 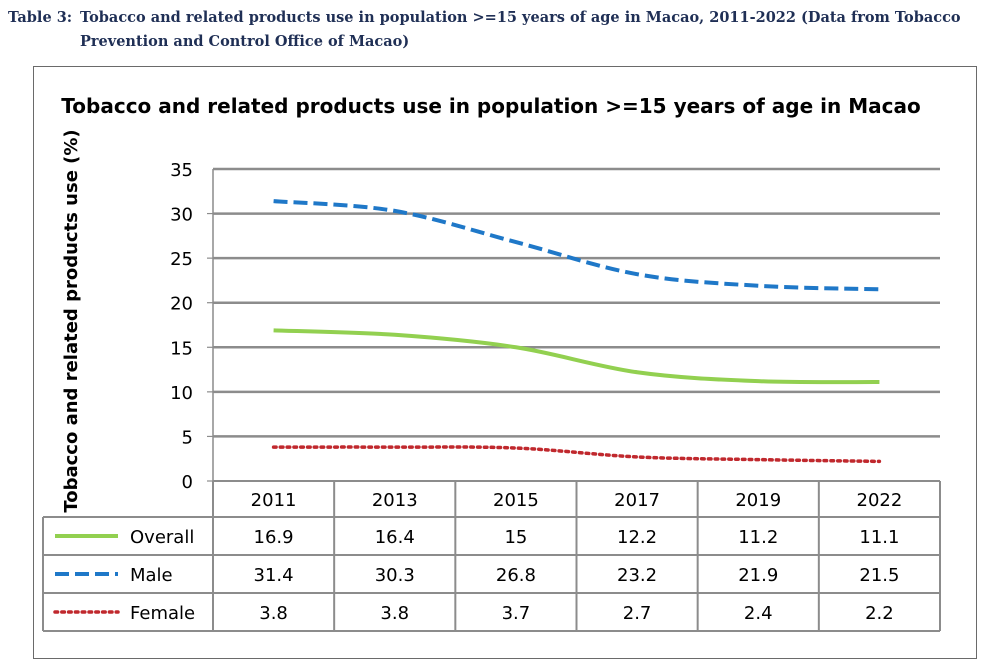 I want to click on y-tick-label: 15, so click(x=181, y=348).